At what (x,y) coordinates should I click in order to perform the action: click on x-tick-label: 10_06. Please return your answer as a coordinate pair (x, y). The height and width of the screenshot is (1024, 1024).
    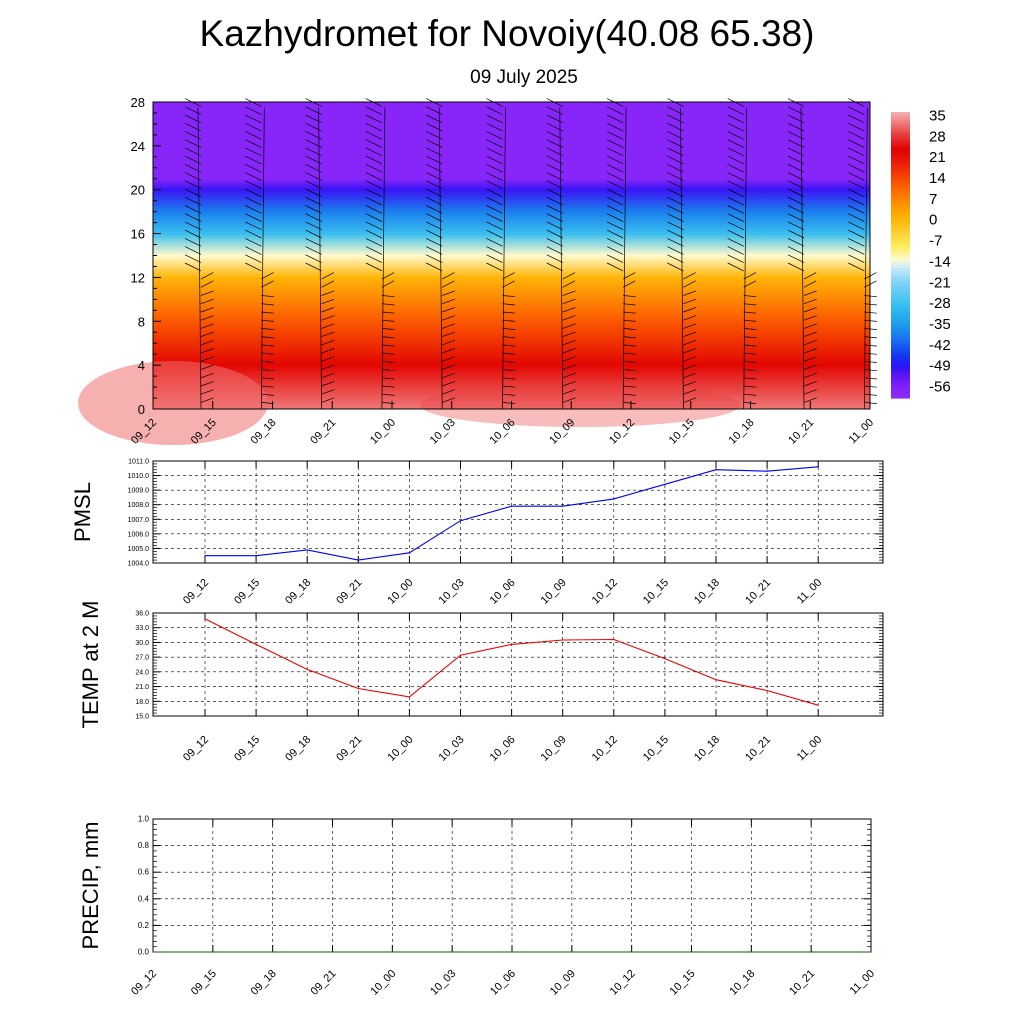
    Looking at the image, I should click on (503, 749).